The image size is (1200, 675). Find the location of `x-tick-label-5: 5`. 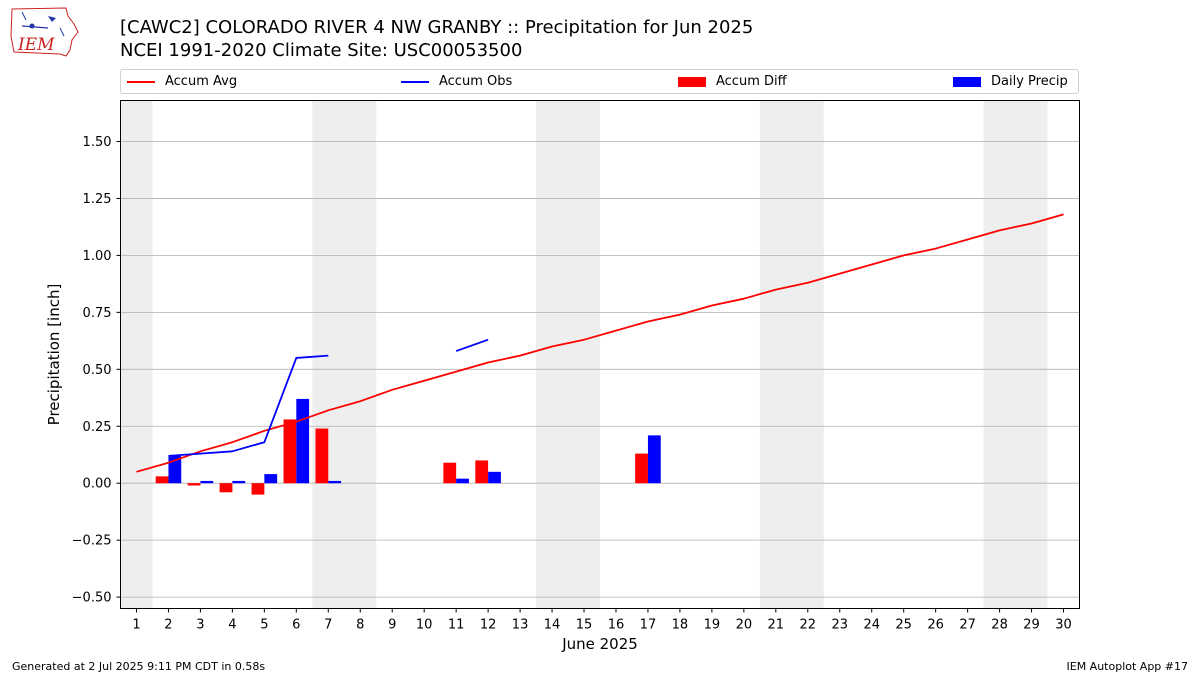

x-tick-label-5: 5 is located at coordinates (264, 625).